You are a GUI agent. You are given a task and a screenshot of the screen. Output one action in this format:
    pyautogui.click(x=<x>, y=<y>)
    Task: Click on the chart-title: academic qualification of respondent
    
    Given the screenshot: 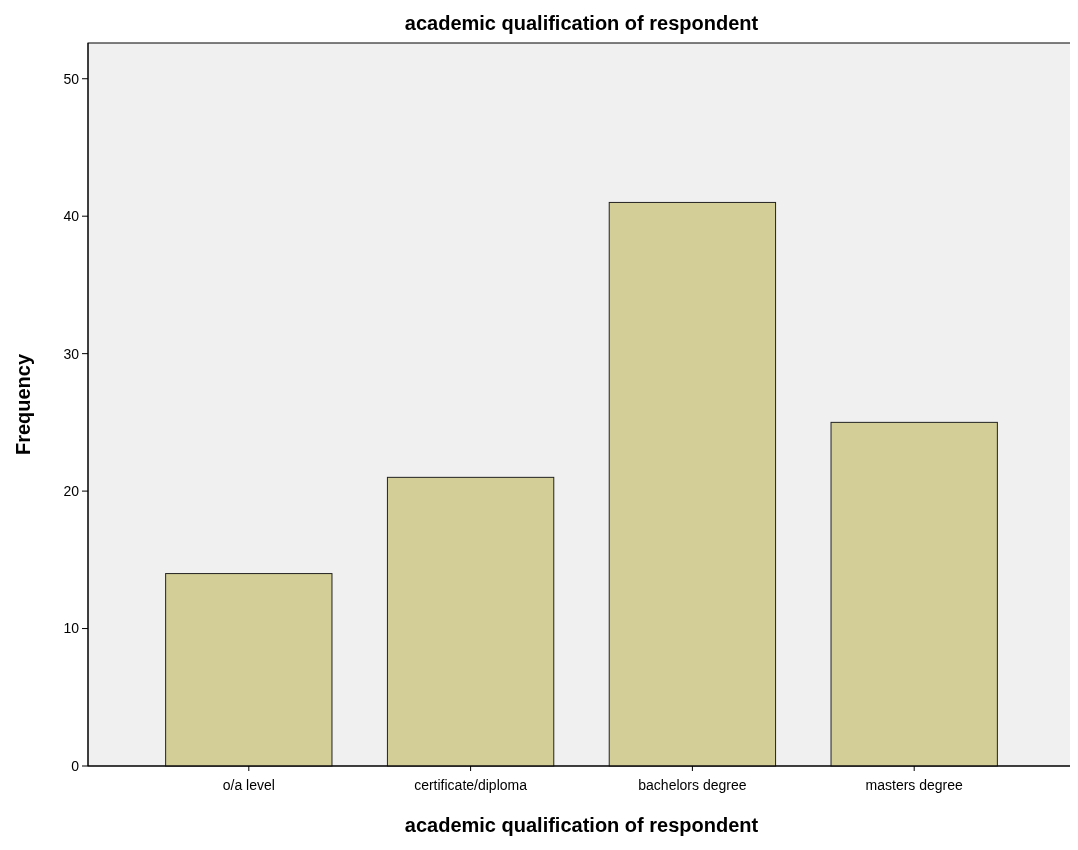 What is the action you would take?
    pyautogui.click(x=581, y=23)
    